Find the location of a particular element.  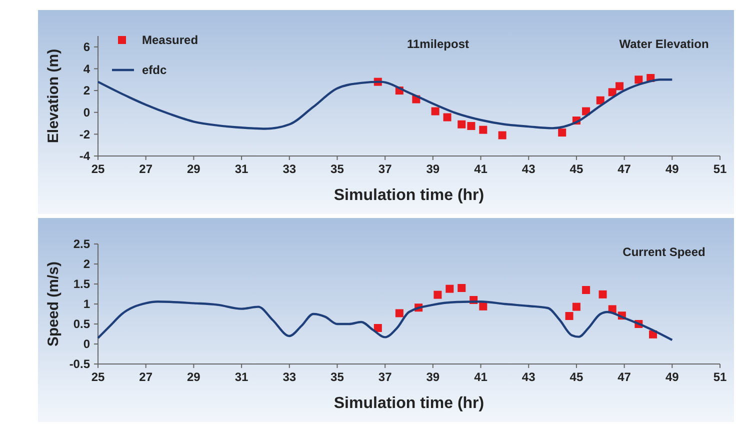

line-series is located at coordinates (385, 321).